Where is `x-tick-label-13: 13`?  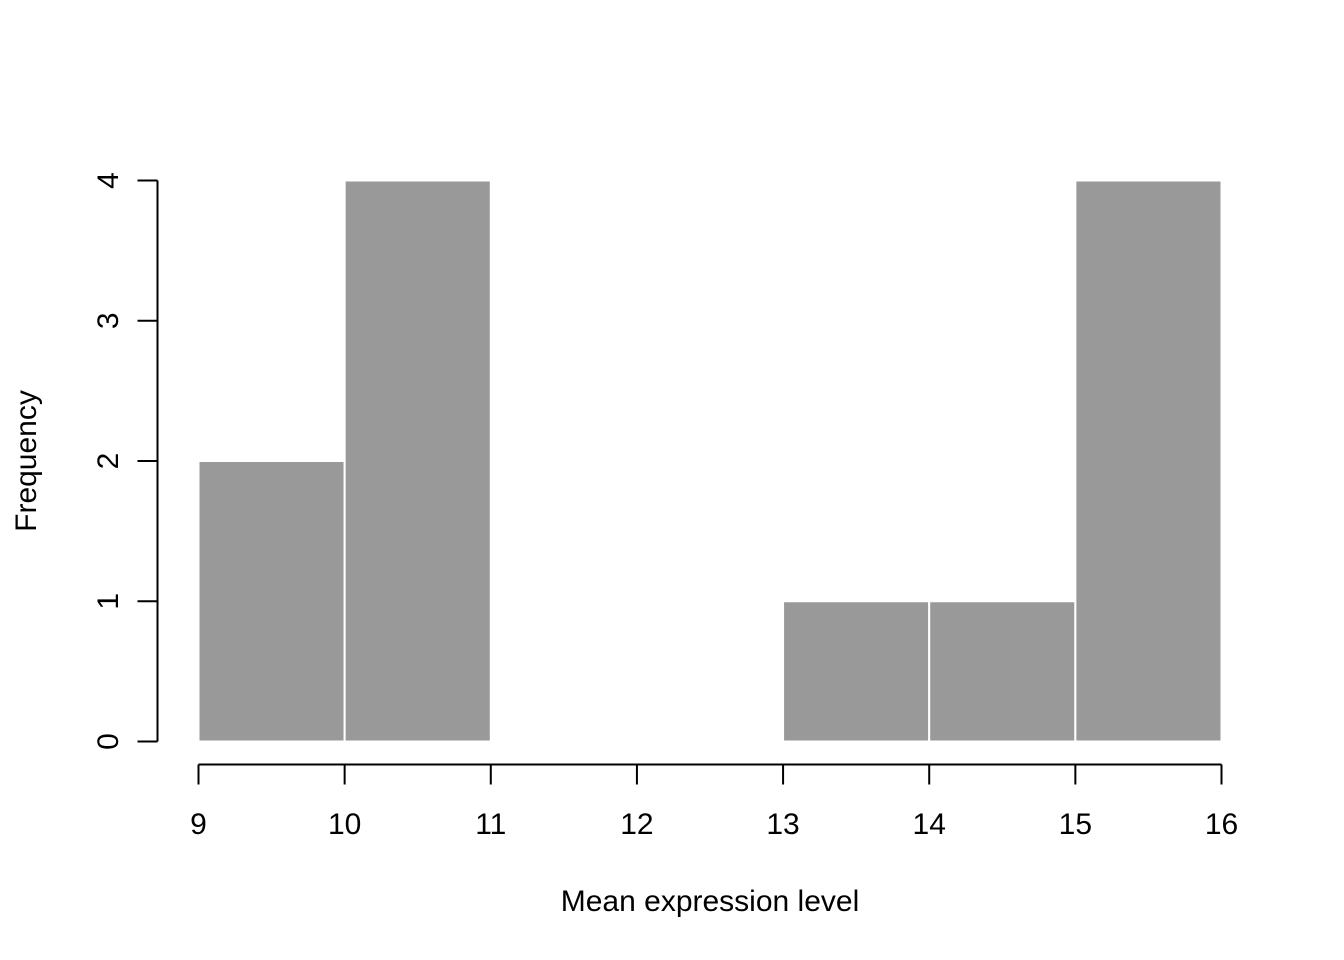
x-tick-label-13: 13 is located at coordinates (782, 824).